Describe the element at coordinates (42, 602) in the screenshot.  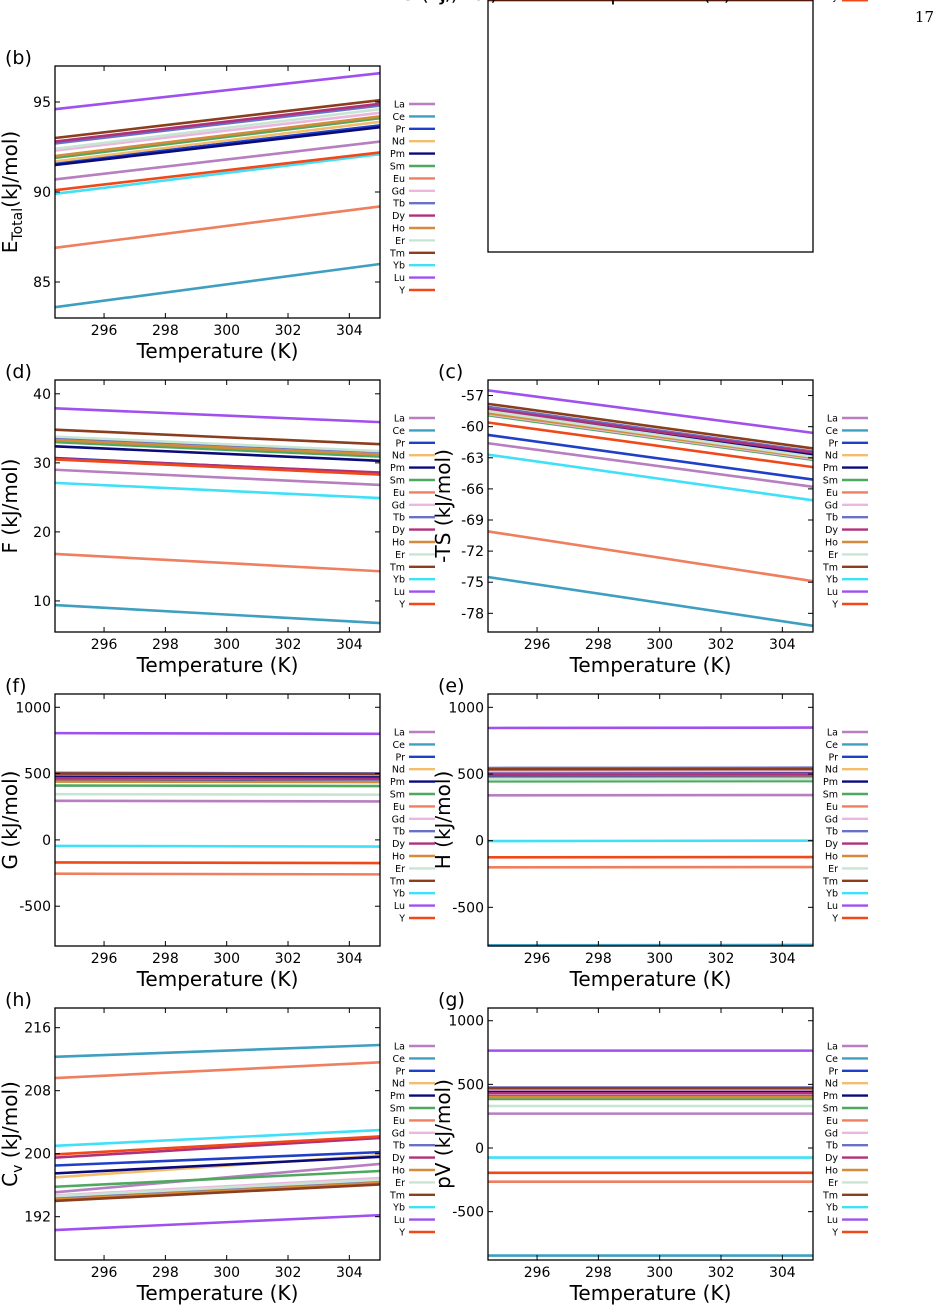
I see `y-tick-label: 10` at that location.